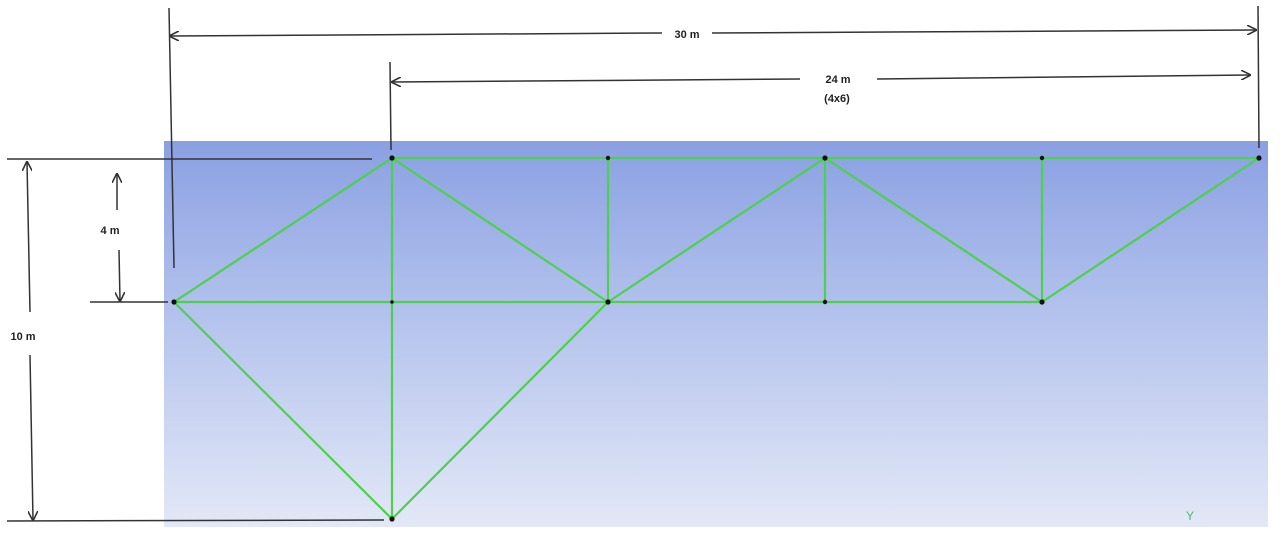 The height and width of the screenshot is (538, 1280). I want to click on dimension-label-24m-note: (4x6), so click(837, 99).